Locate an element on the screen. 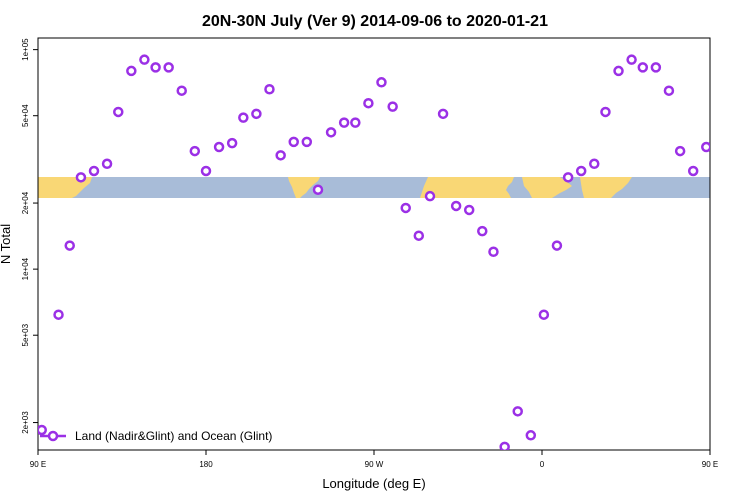 The width and height of the screenshot is (750, 500). world-map-band is located at coordinates (374, 187).